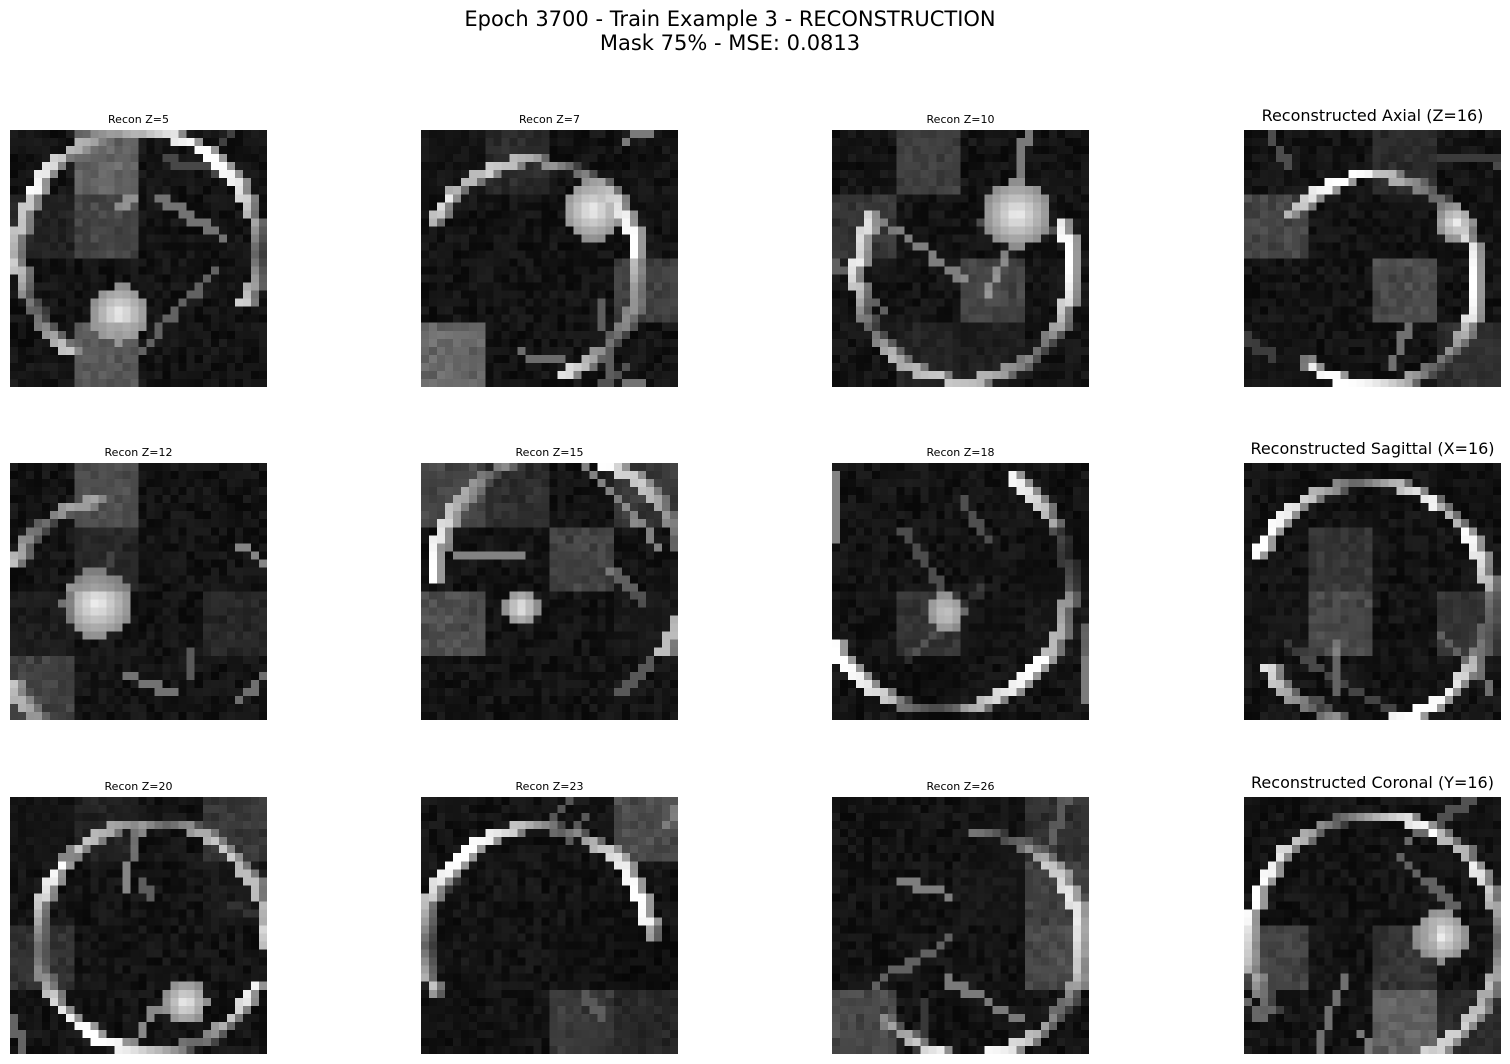  I want to click on slice-title: Reconstructed Coronal (Y=16), so click(1372, 782).